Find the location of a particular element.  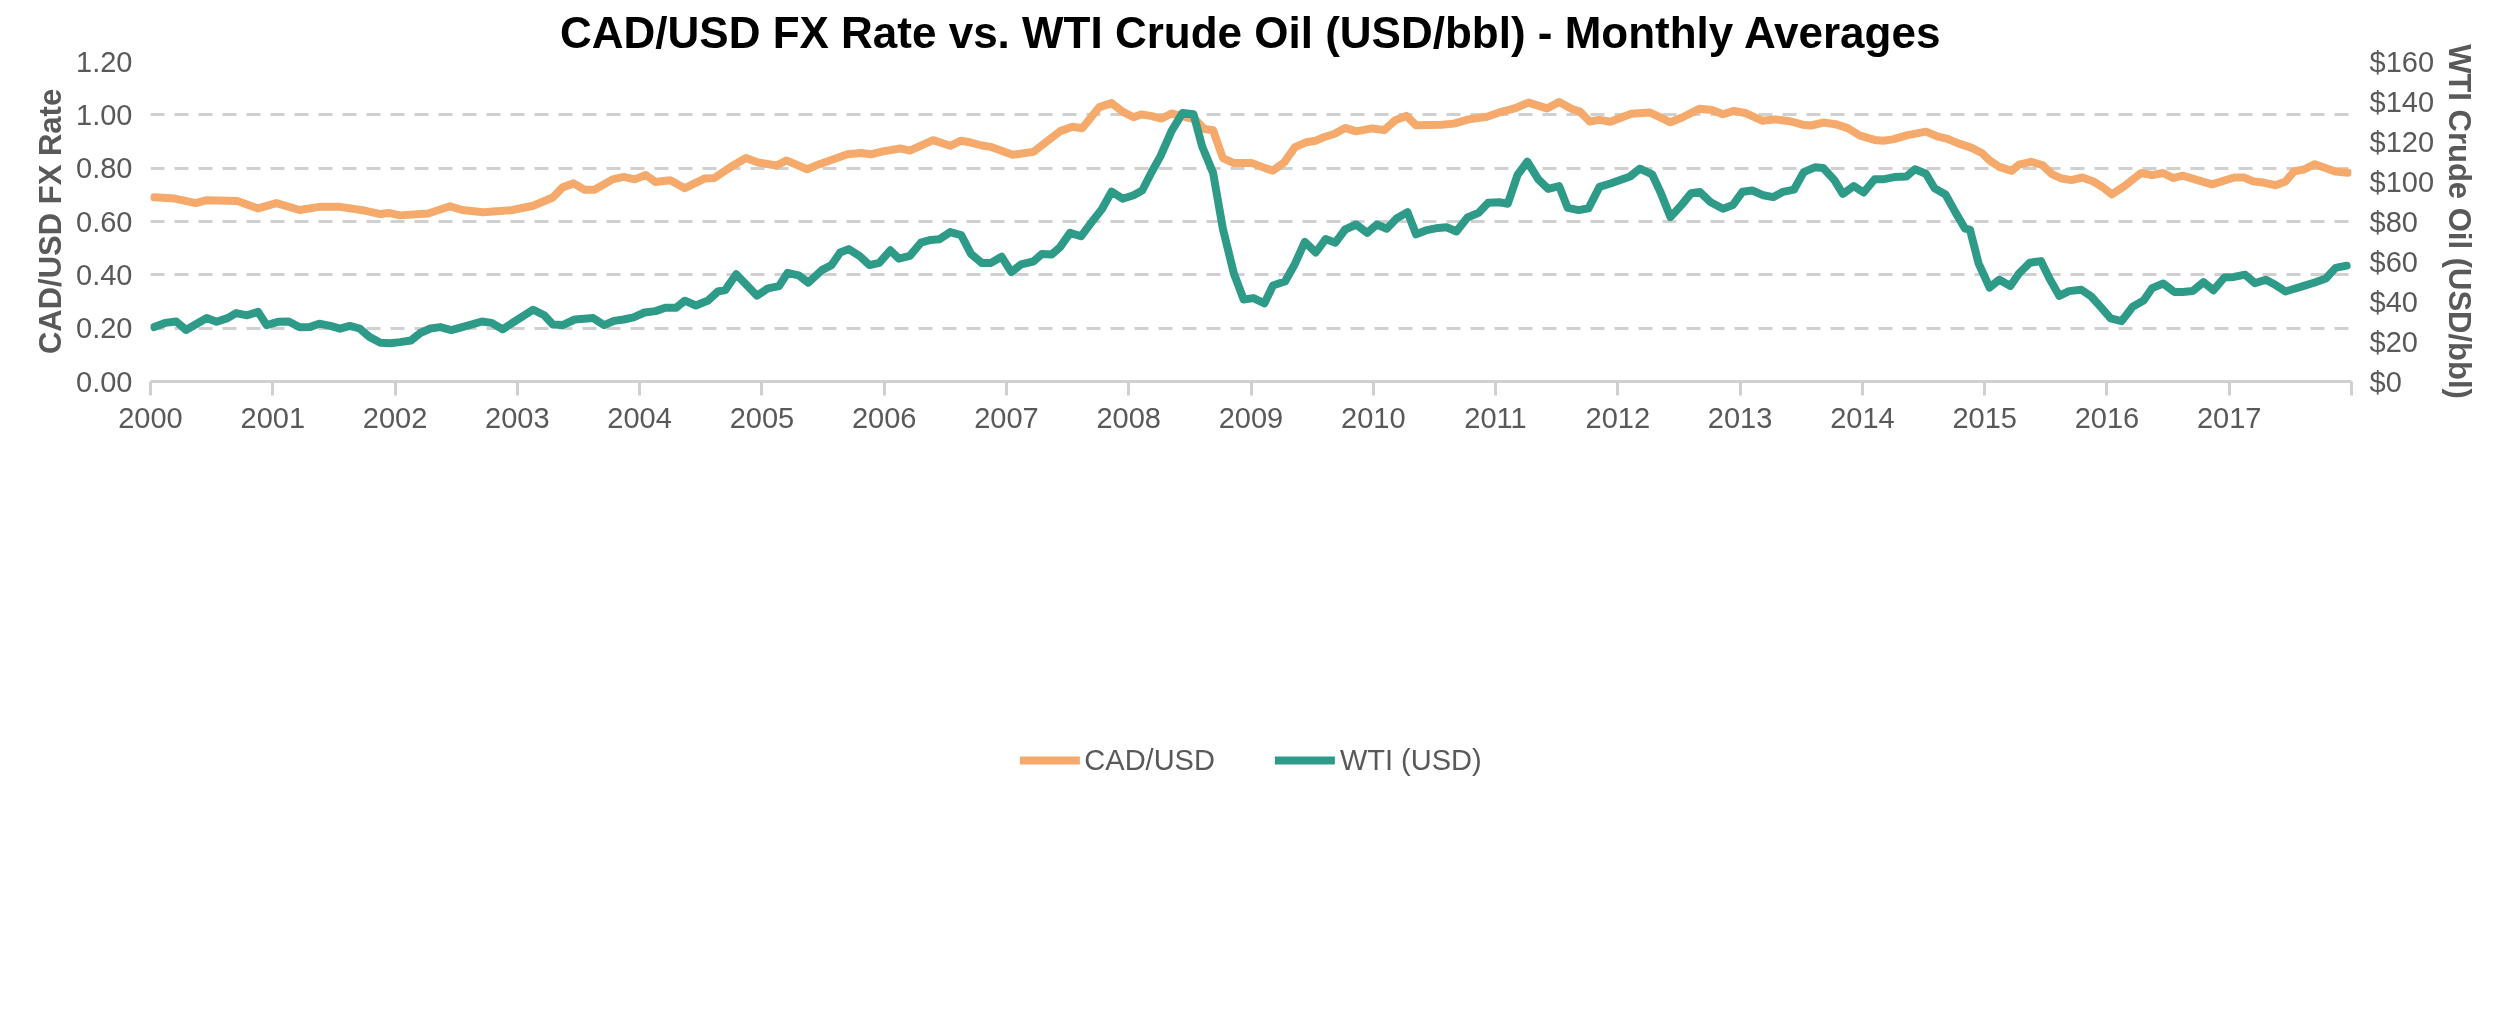

y-tick-label: 0.20 is located at coordinates (104, 328).